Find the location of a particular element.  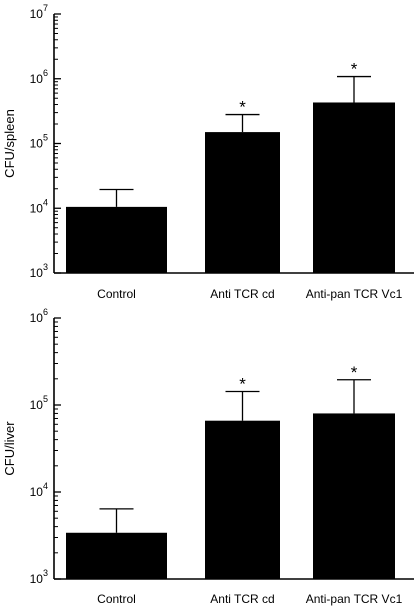

y-axis-label: CFU/spleen is located at coordinates (9, 143).